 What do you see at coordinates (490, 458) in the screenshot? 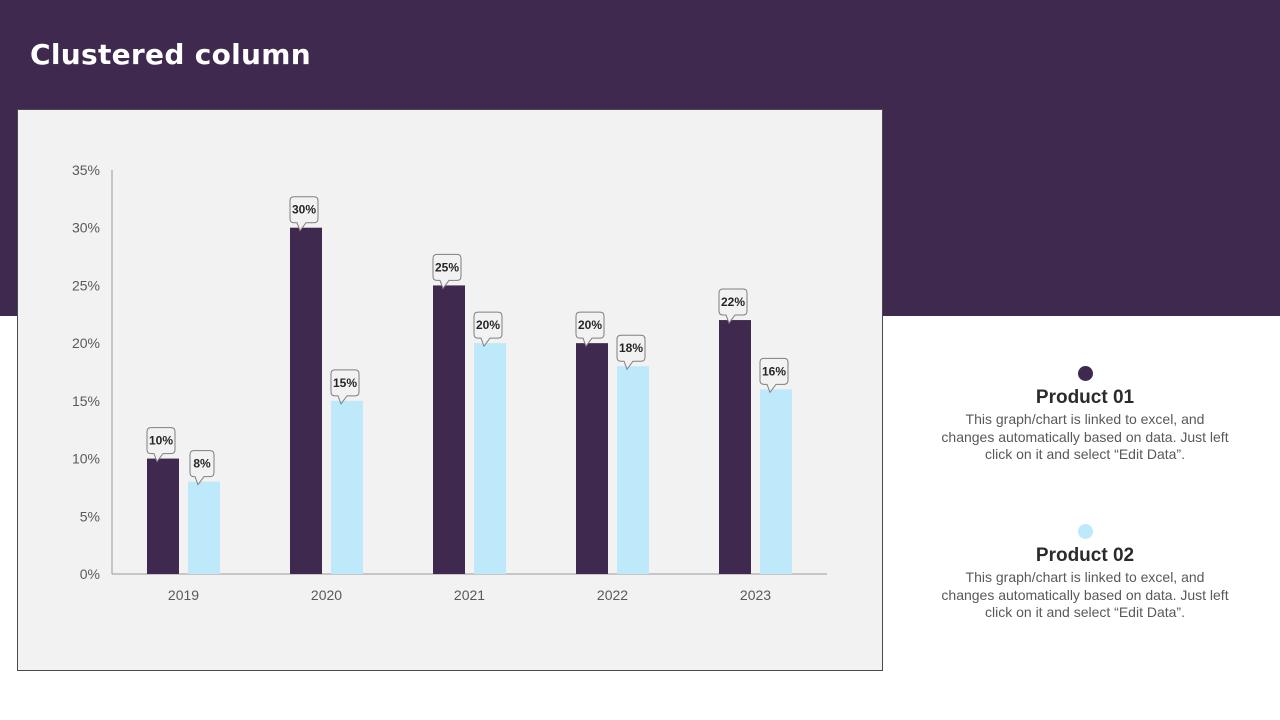
I see `bar-product-02-2021` at bounding box center [490, 458].